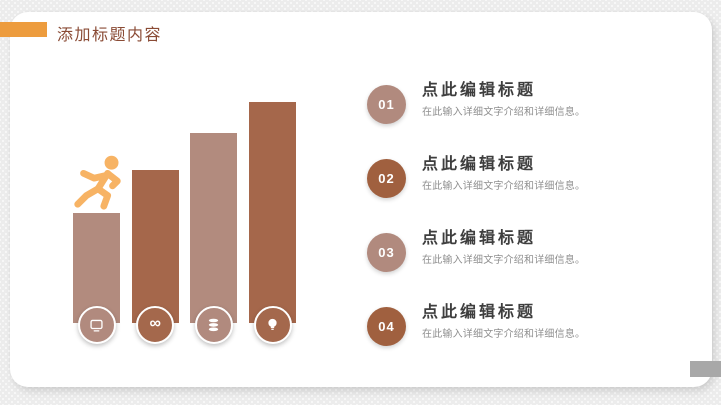 This screenshot has width=721, height=405. I want to click on lightbulb-icon, so click(272, 325).